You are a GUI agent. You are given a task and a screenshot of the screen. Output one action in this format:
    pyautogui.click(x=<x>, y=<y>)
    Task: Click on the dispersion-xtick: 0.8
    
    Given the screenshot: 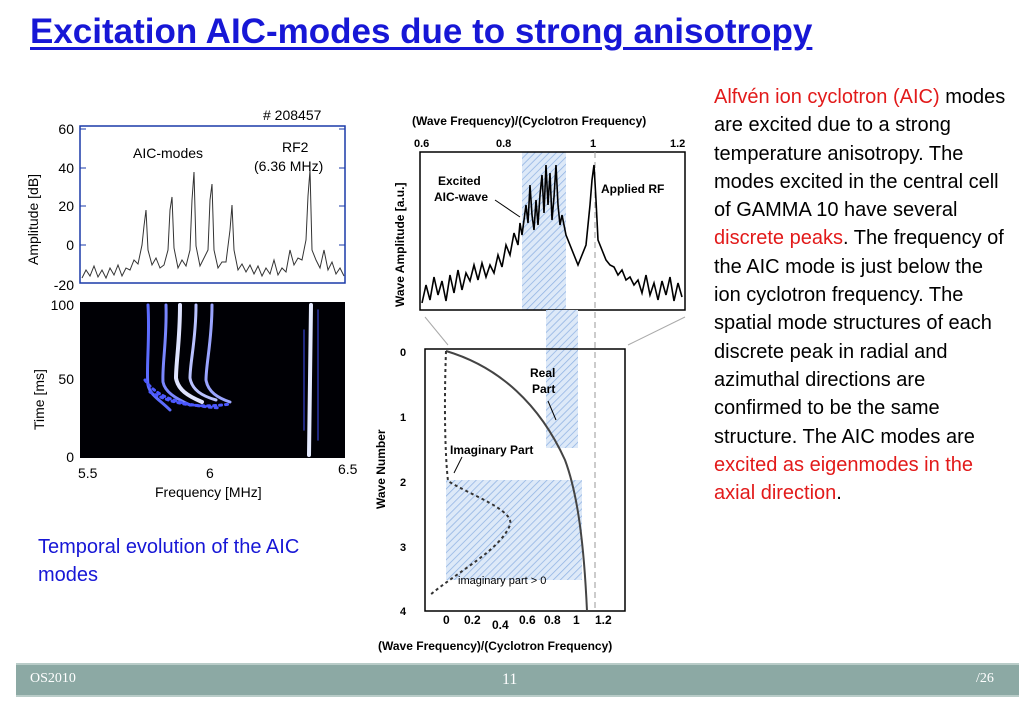 What is the action you would take?
    pyautogui.click(x=552, y=620)
    